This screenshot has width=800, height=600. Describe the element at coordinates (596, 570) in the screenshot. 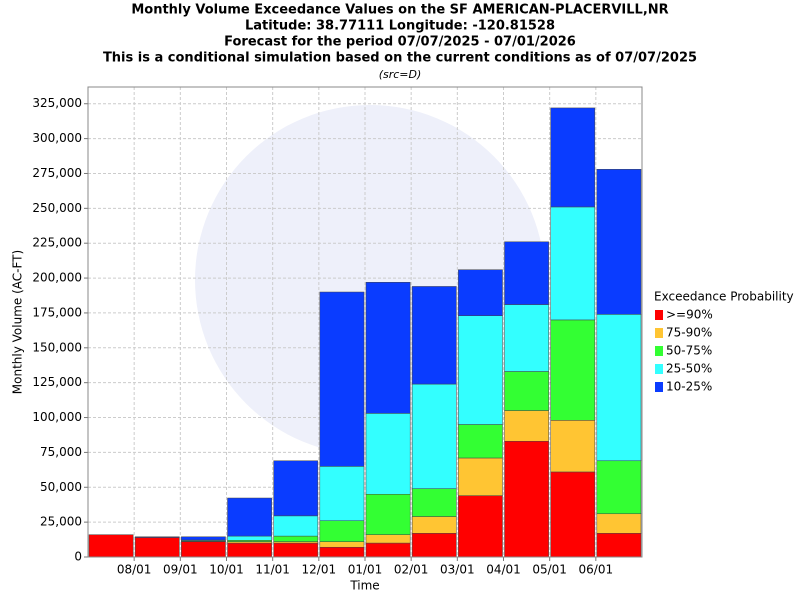

I see `x-tick-label: 06/01` at that location.